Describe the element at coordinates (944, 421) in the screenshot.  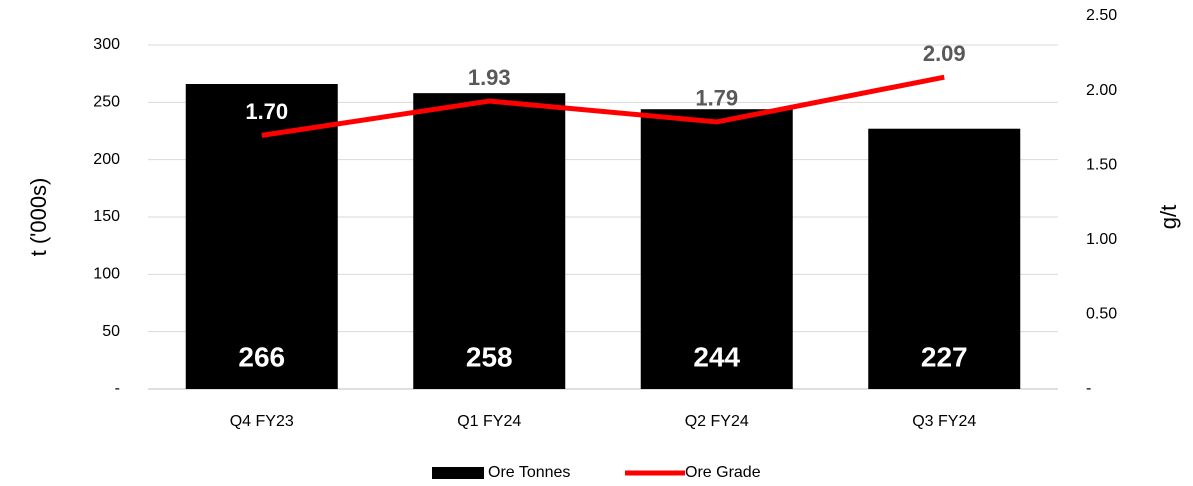
I see `x-tick-label: Q3 FY24` at that location.